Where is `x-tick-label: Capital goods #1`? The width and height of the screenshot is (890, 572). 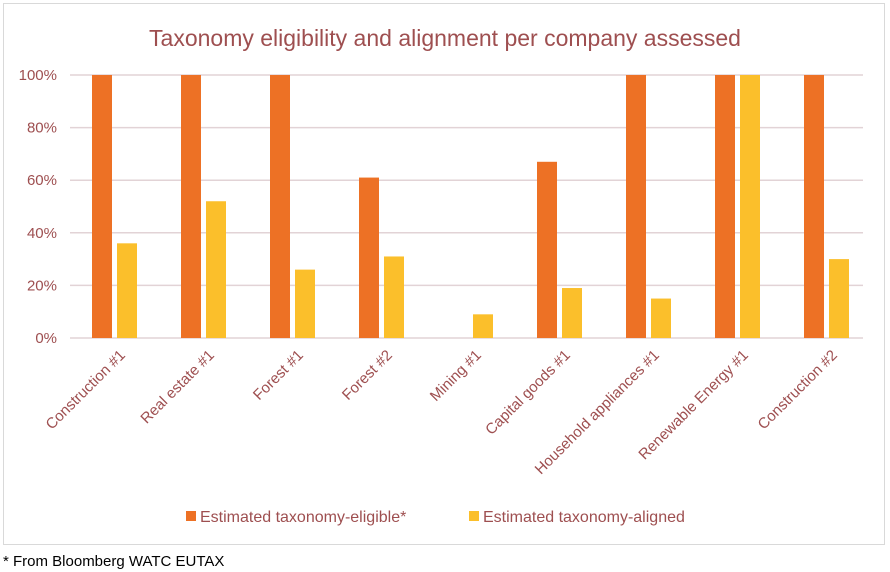
x-tick-label: Capital goods #1 is located at coordinates (528, 393).